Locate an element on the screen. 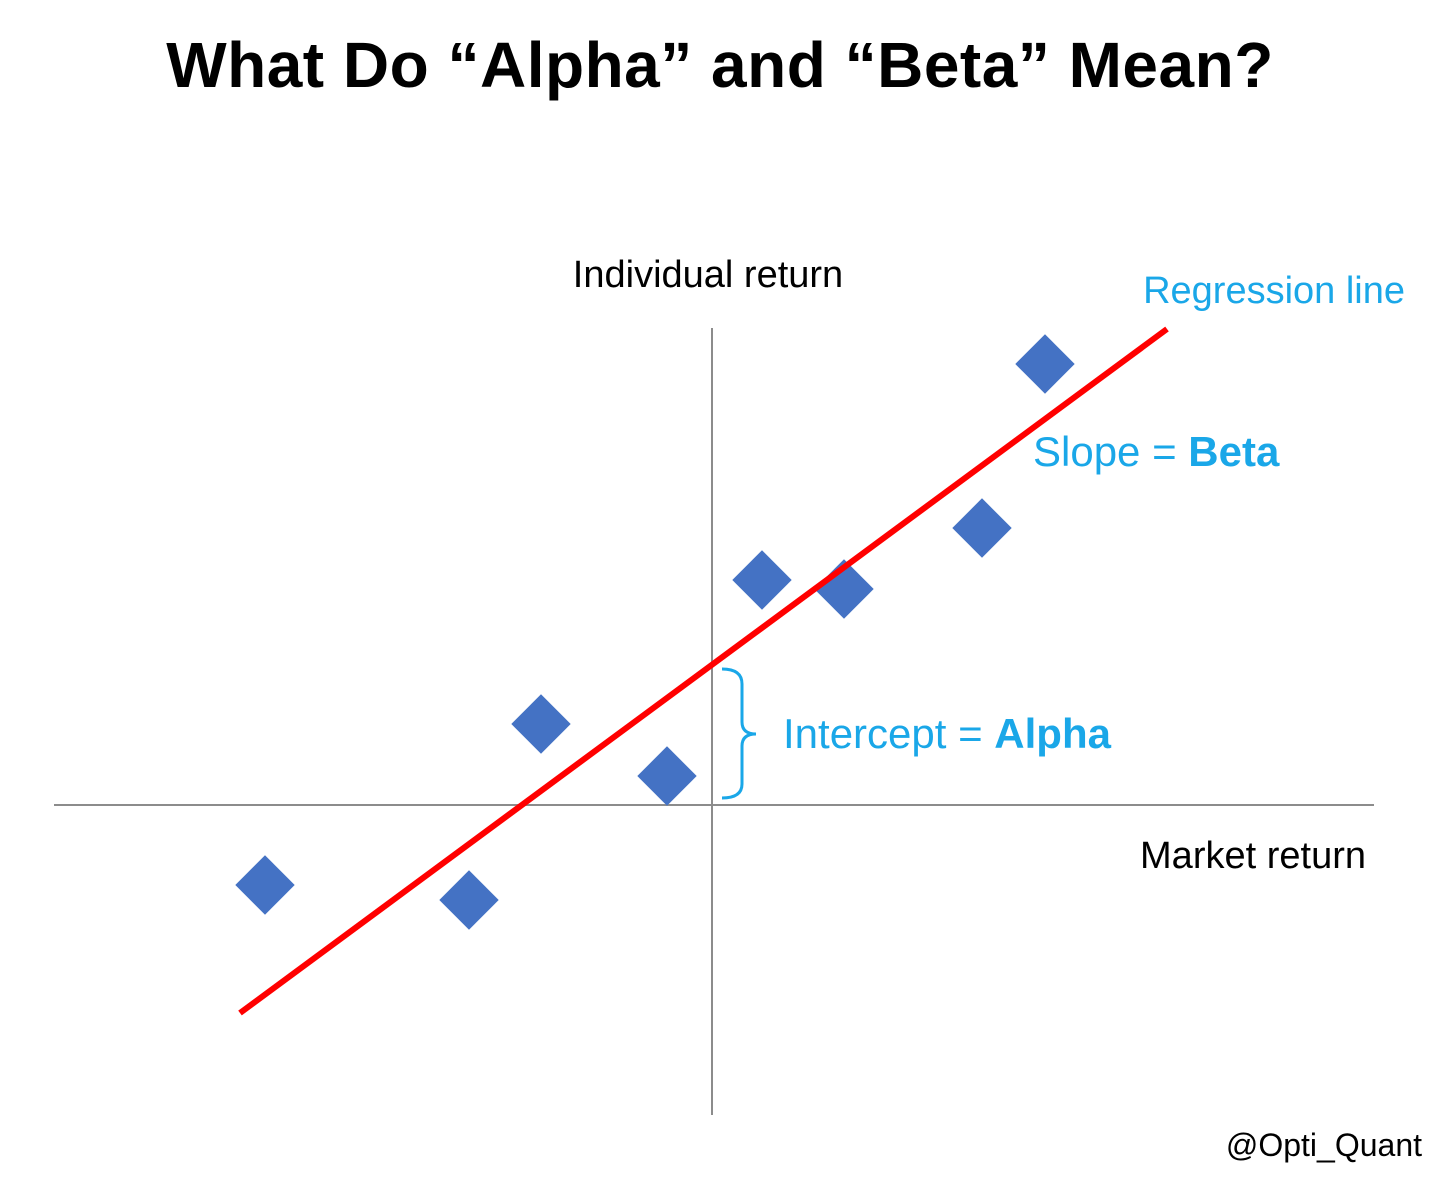 Image resolution: width=1456 pixels, height=1195 pixels. page-title: What Do “Alpha” and “Beta” Mean? is located at coordinates (720, 65).